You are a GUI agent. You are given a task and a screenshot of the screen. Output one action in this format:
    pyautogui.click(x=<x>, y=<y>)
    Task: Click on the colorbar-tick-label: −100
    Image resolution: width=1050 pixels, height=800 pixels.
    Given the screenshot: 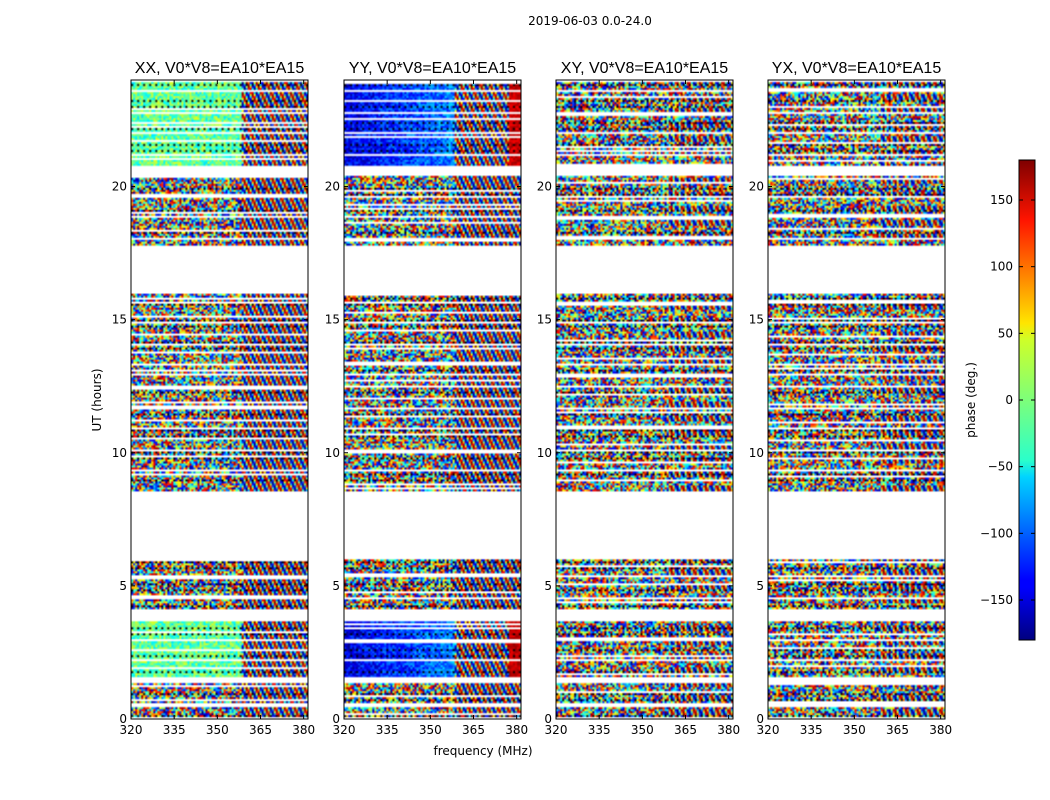 What is the action you would take?
    pyautogui.click(x=996, y=533)
    